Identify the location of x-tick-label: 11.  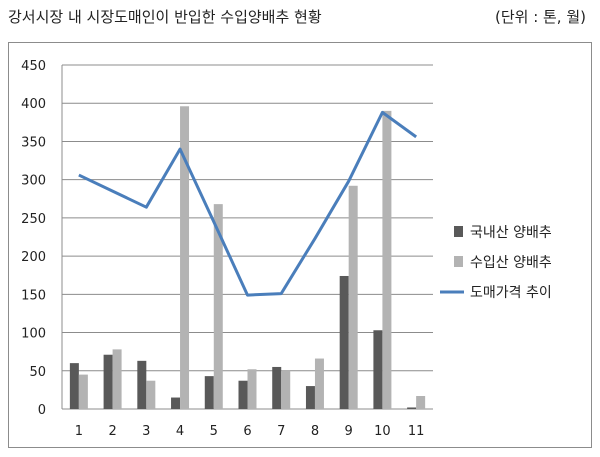
(416, 431).